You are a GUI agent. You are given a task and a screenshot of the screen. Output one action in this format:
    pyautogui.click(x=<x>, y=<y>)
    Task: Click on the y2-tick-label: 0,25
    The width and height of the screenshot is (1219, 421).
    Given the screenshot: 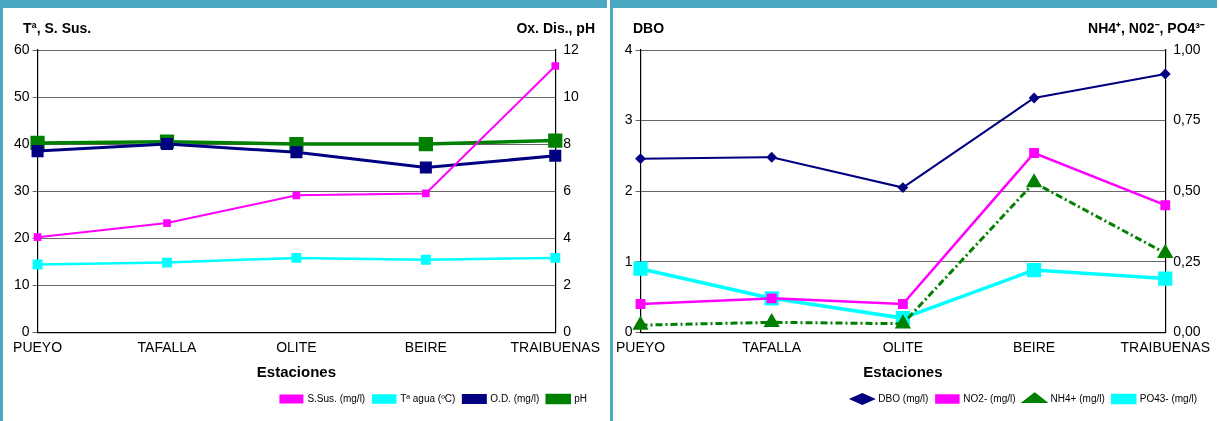 What is the action you would take?
    pyautogui.click(x=1187, y=260)
    